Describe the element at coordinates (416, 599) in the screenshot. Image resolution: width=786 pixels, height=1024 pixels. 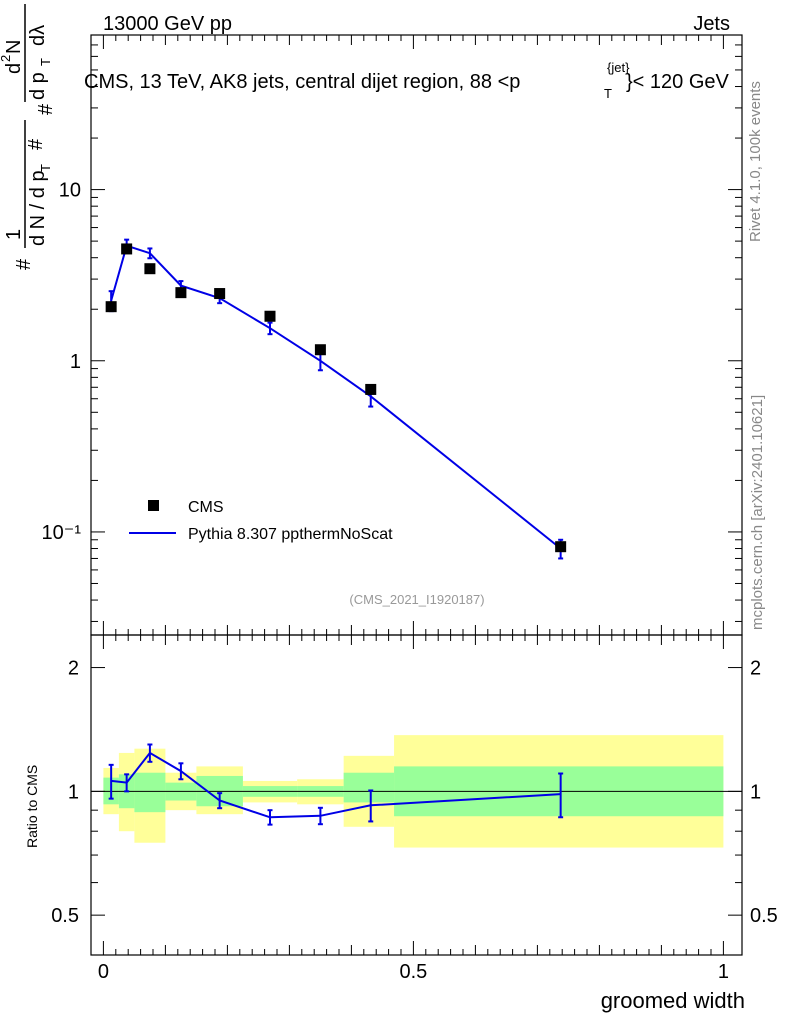
I see `analysis-id: (CMS_2021_I1920187)` at that location.